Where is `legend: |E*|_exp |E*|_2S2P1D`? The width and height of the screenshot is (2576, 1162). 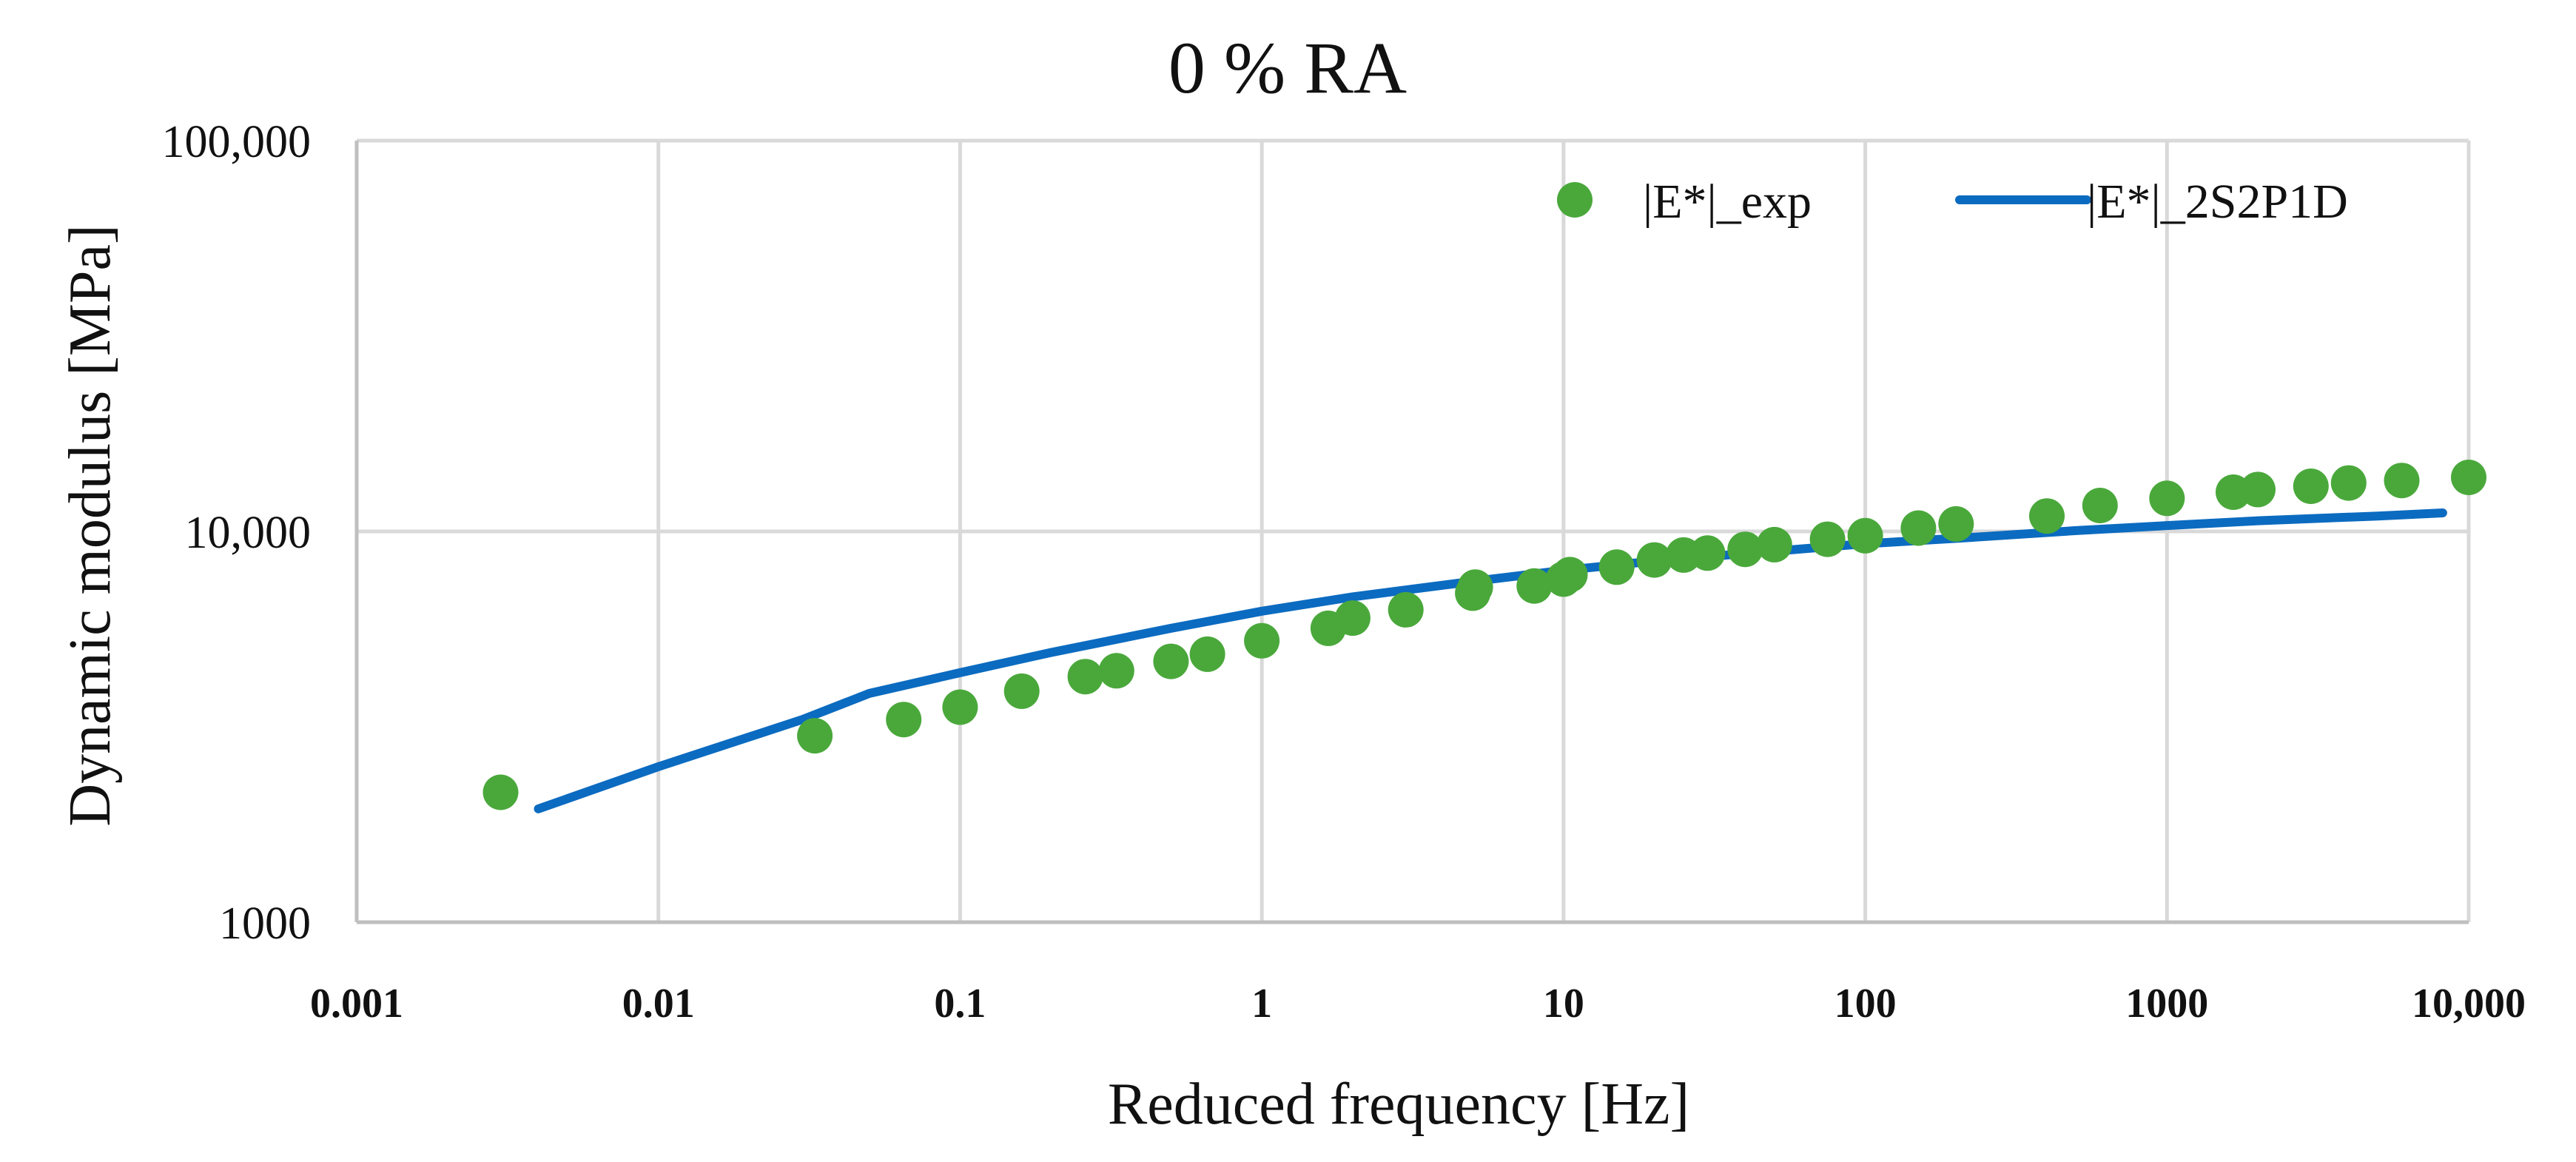
legend: |E*|_exp |E*|_2S2P1D is located at coordinates (1952, 202).